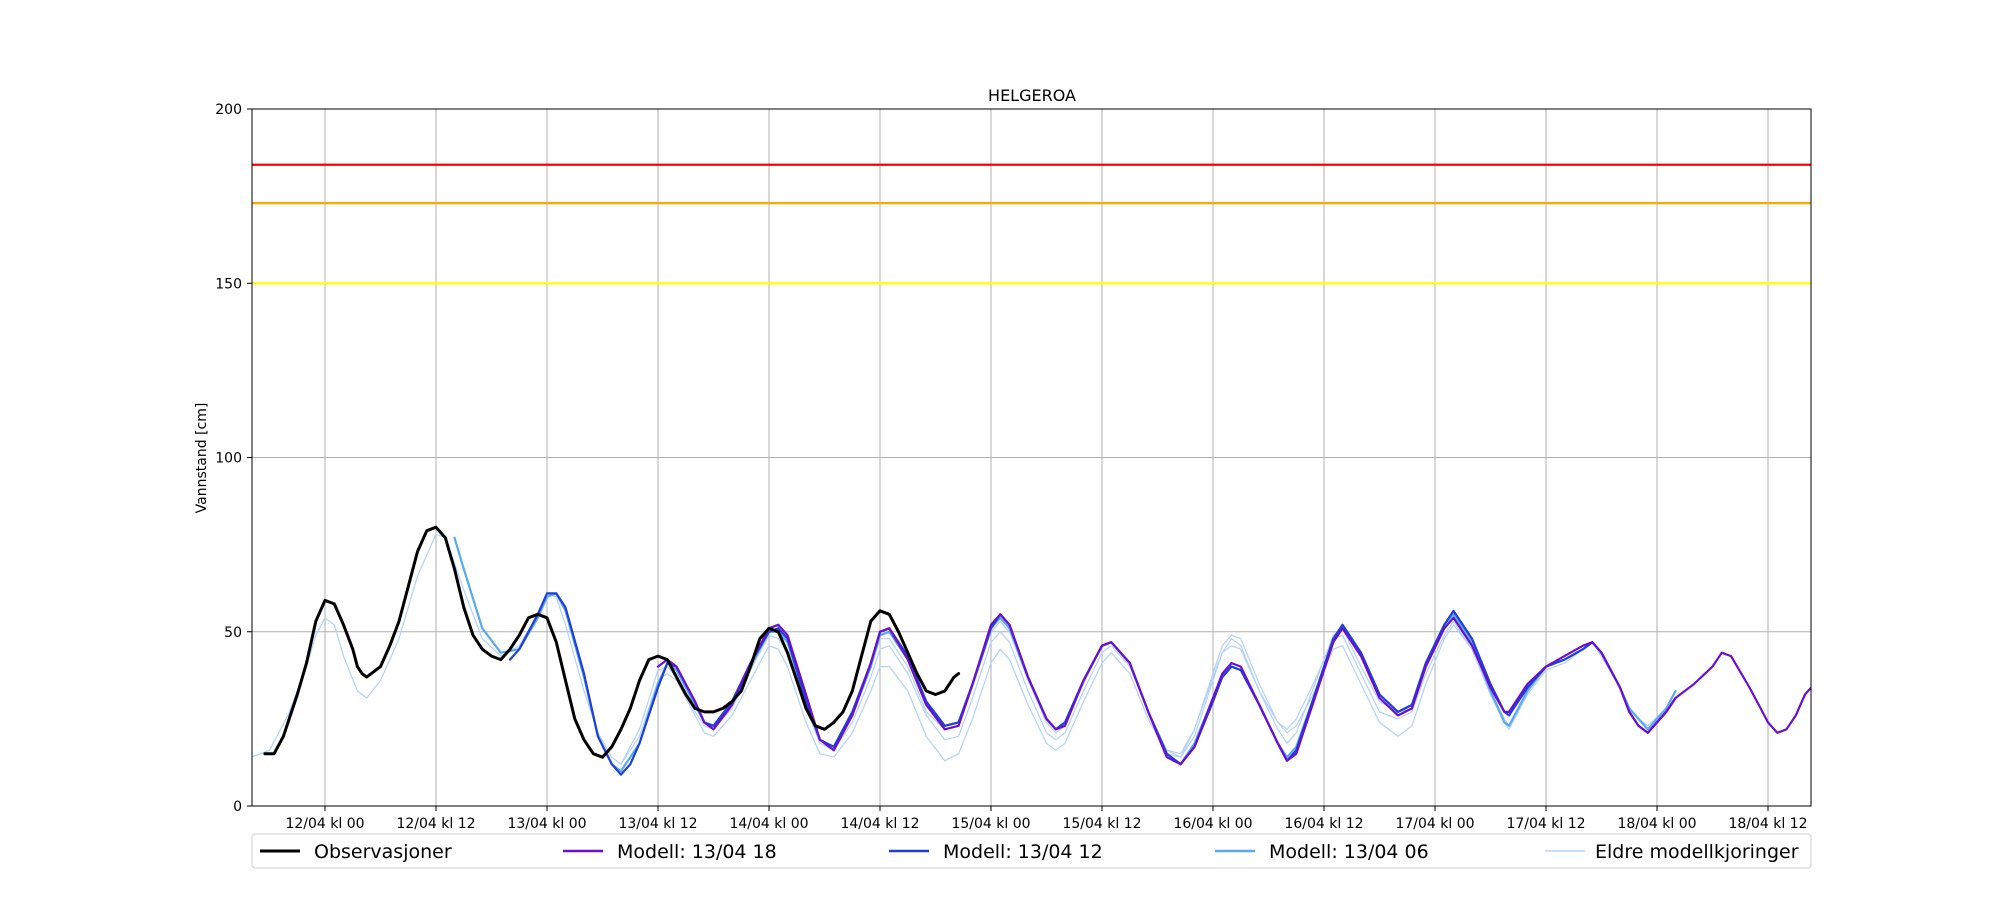 This screenshot has width=2000, height=900. What do you see at coordinates (1767, 824) in the screenshot?
I see `x-tick-label: 18/04 kl 12` at bounding box center [1767, 824].